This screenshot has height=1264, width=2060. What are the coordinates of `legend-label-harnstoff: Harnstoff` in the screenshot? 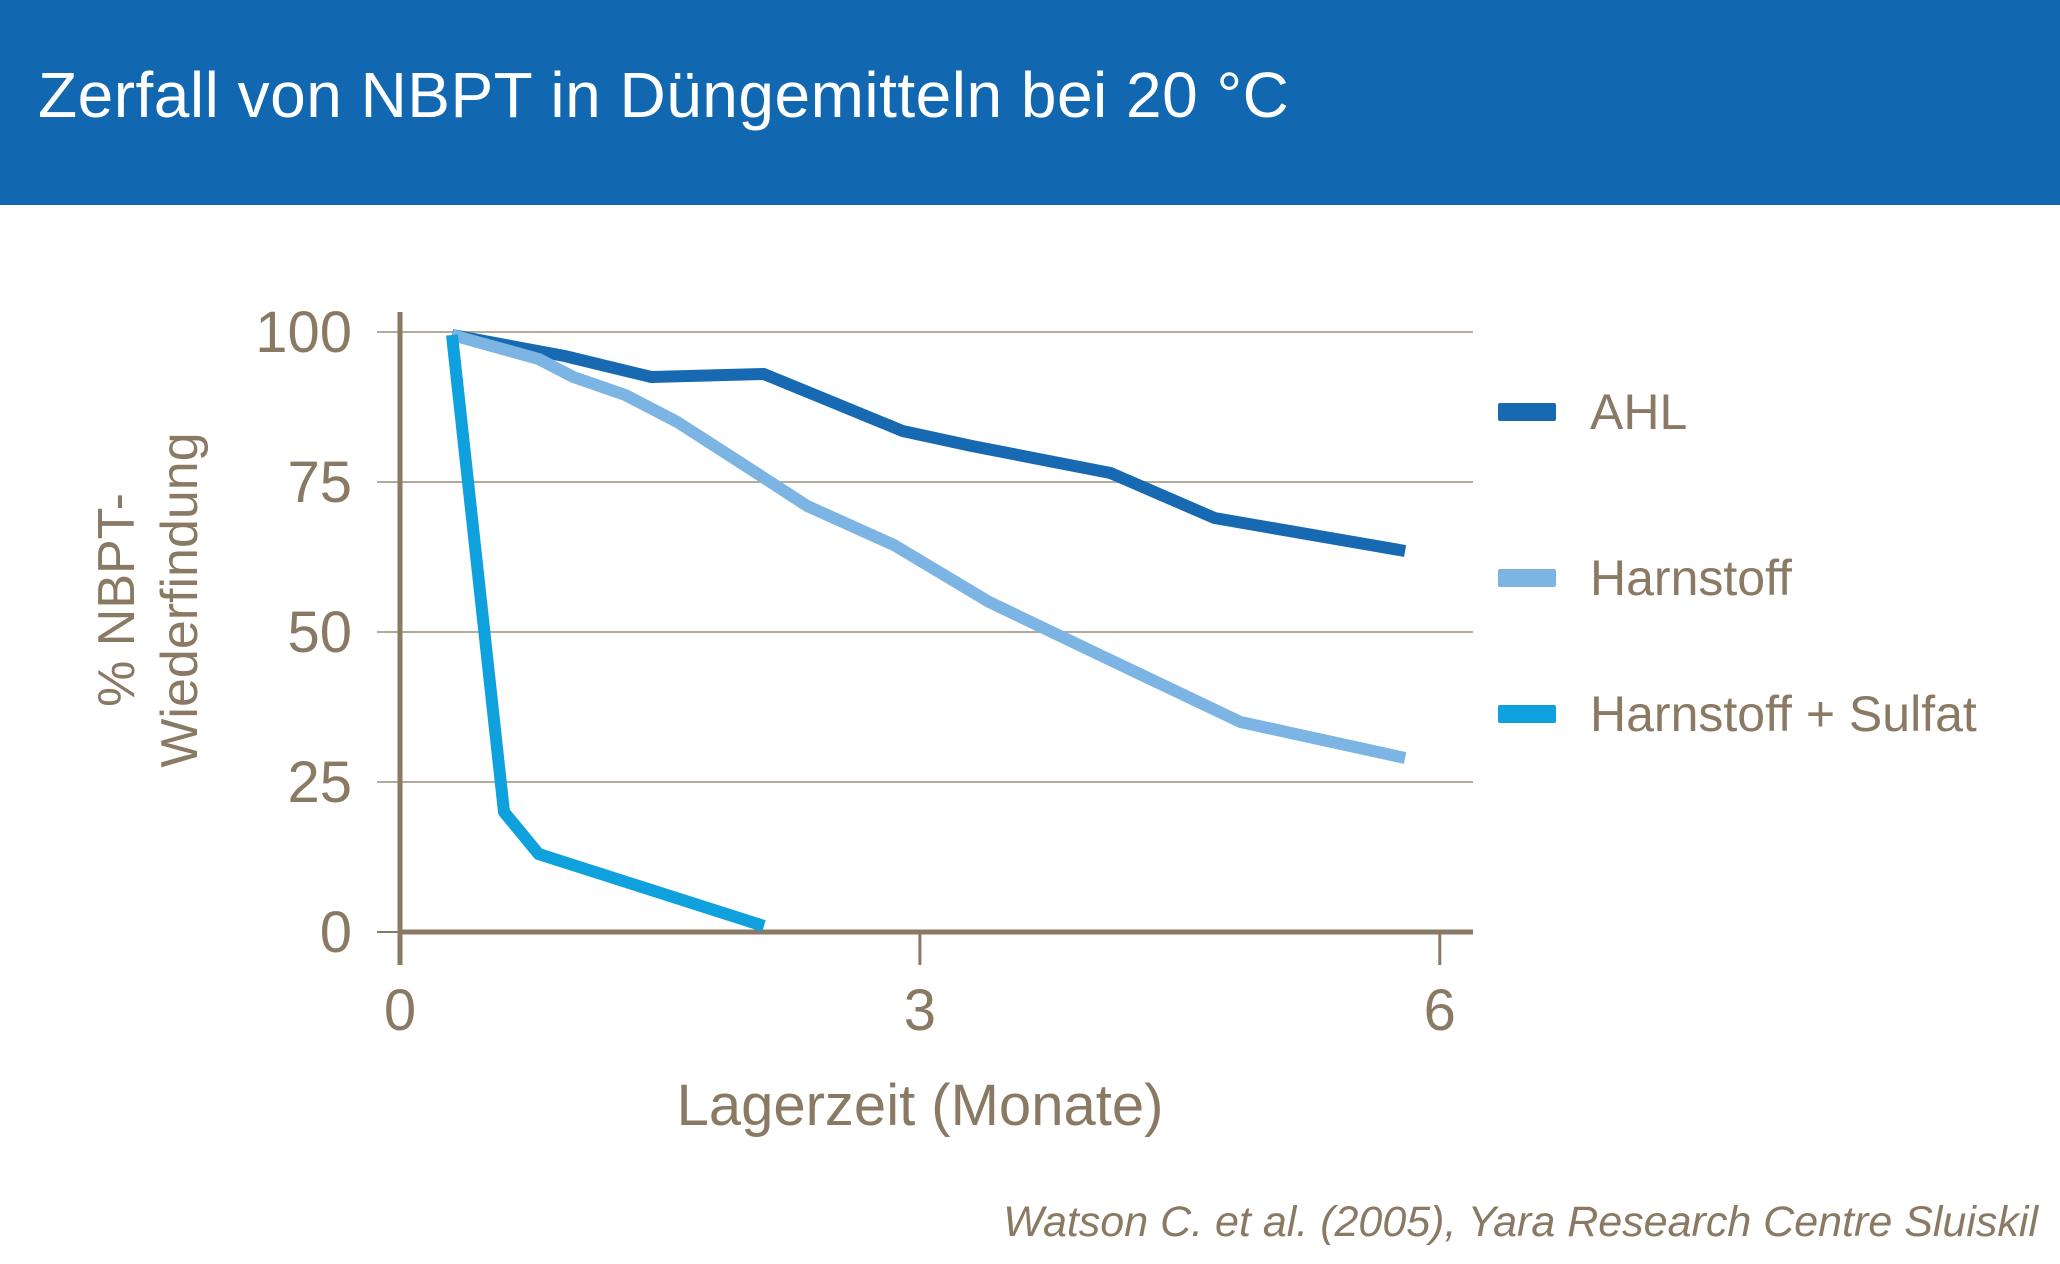 It's located at (1691, 578).